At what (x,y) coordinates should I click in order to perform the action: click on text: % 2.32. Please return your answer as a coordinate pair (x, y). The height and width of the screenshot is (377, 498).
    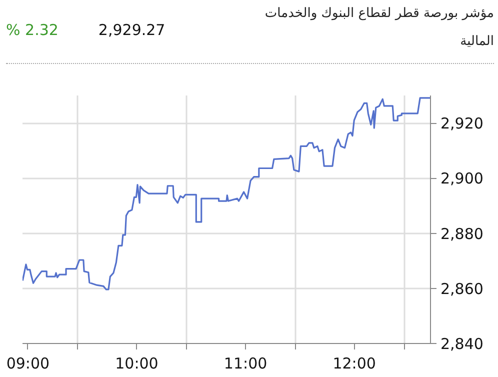
    Looking at the image, I should click on (32, 30).